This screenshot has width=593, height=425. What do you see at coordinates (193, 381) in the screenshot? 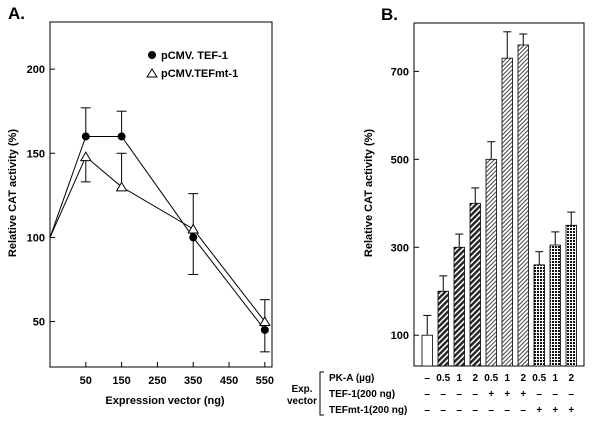
I see `panel-a-x-tick-label: 350` at bounding box center [193, 381].